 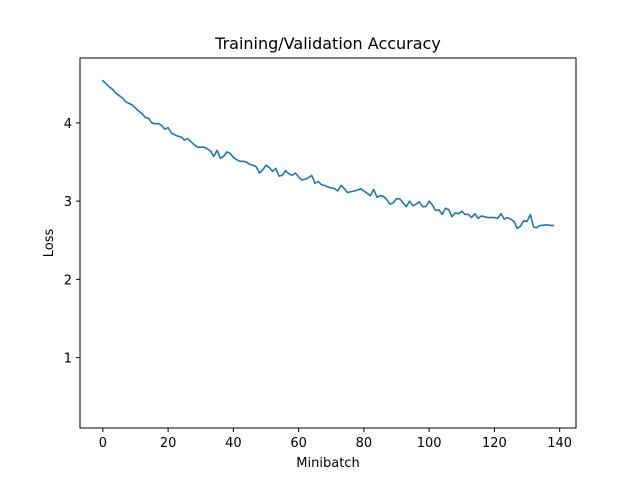 What do you see at coordinates (364, 443) in the screenshot?
I see `x-tick-label: 80` at bounding box center [364, 443].